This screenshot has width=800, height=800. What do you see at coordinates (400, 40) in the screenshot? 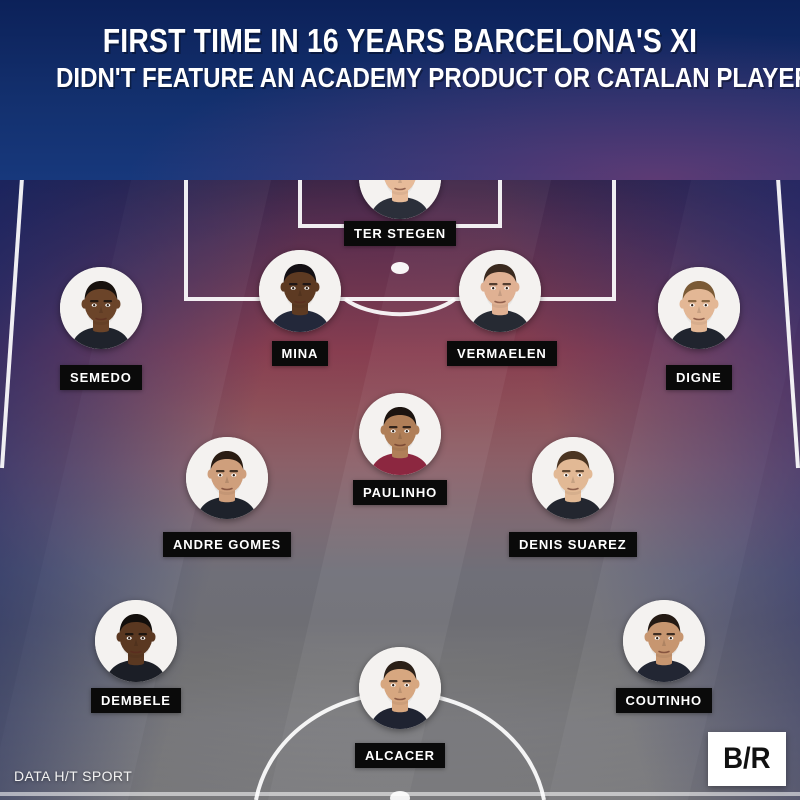
I see `page-title: FIRST TIME IN 16 YEARS BARCELONA'S XI` at bounding box center [400, 40].